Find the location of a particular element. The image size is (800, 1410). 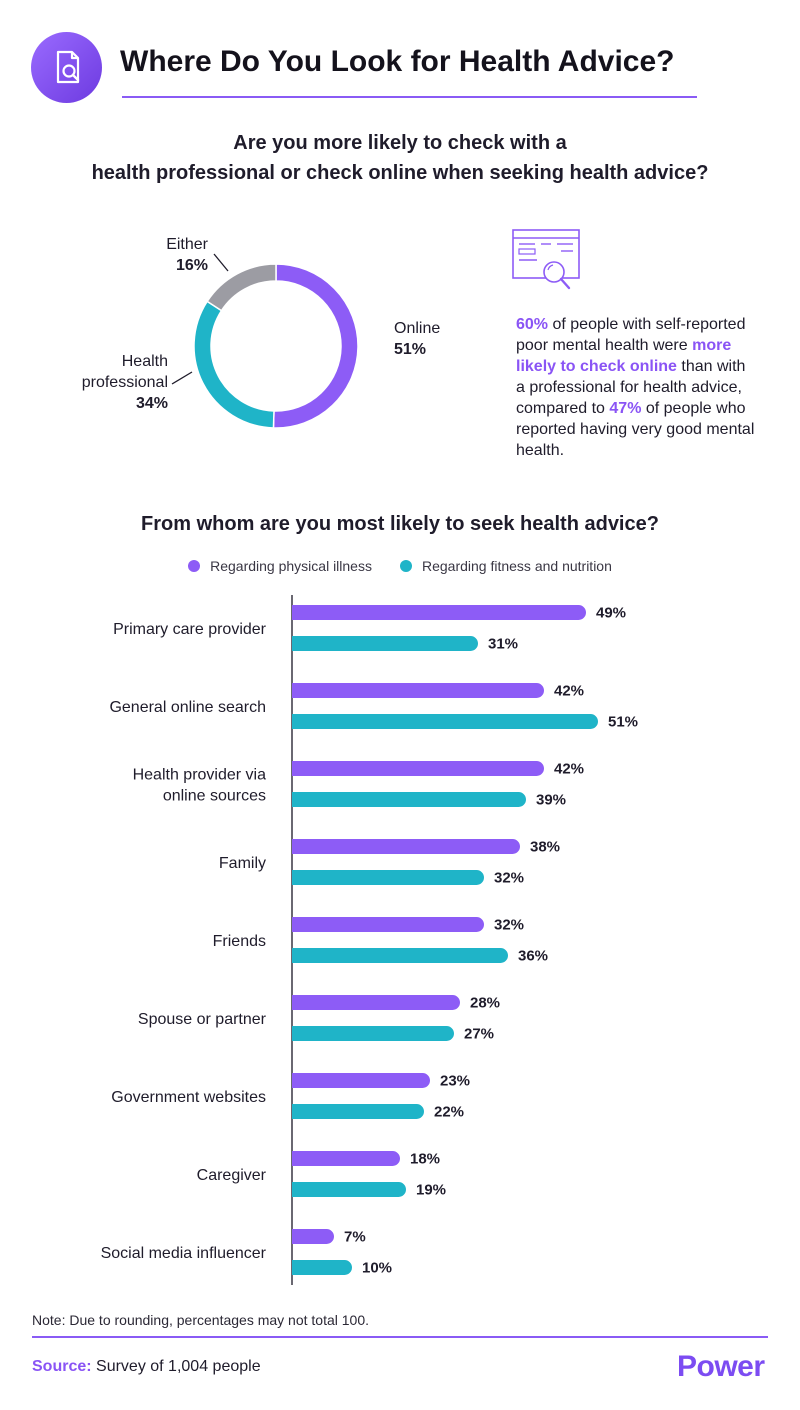

category-label: Primary care provider is located at coordinates (190, 629).